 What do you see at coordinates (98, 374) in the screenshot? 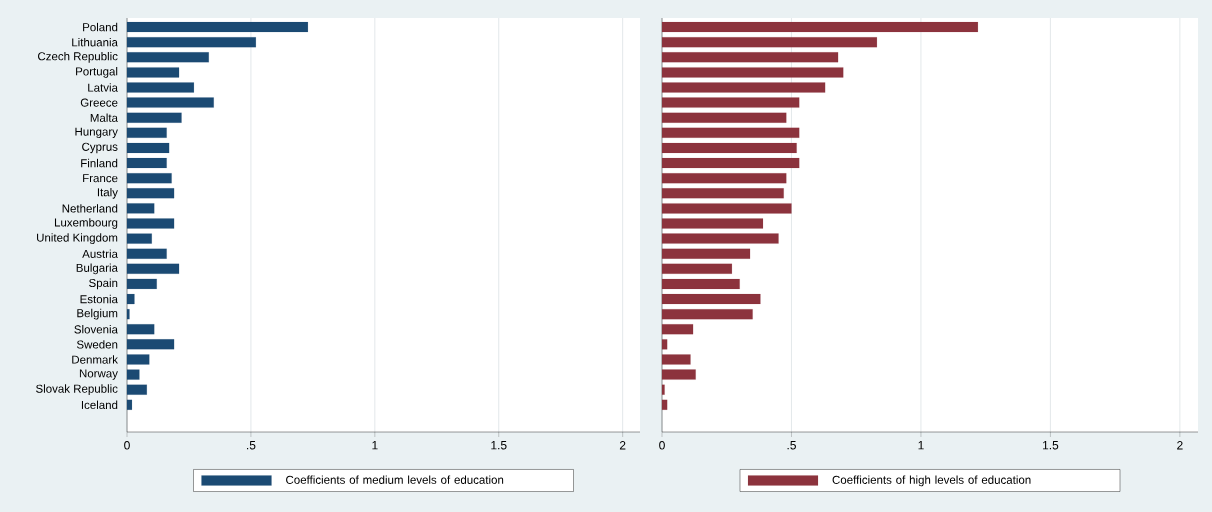
I see `y-tick-label: Norway` at bounding box center [98, 374].